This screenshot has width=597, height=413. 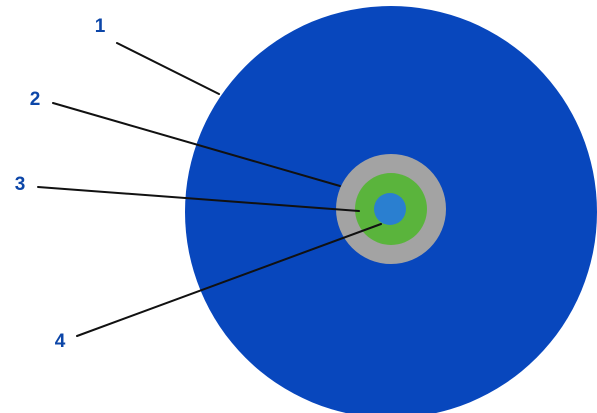 What do you see at coordinates (390, 209) in the screenshot?
I see `layer-4-blue-core` at bounding box center [390, 209].